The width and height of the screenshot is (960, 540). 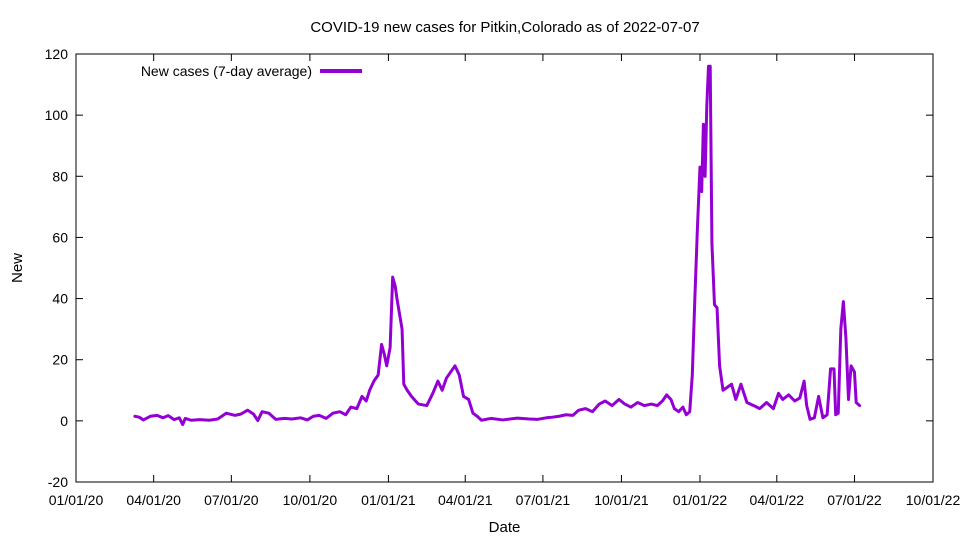 What do you see at coordinates (17, 268) in the screenshot?
I see `y-axis-label: New` at bounding box center [17, 268].